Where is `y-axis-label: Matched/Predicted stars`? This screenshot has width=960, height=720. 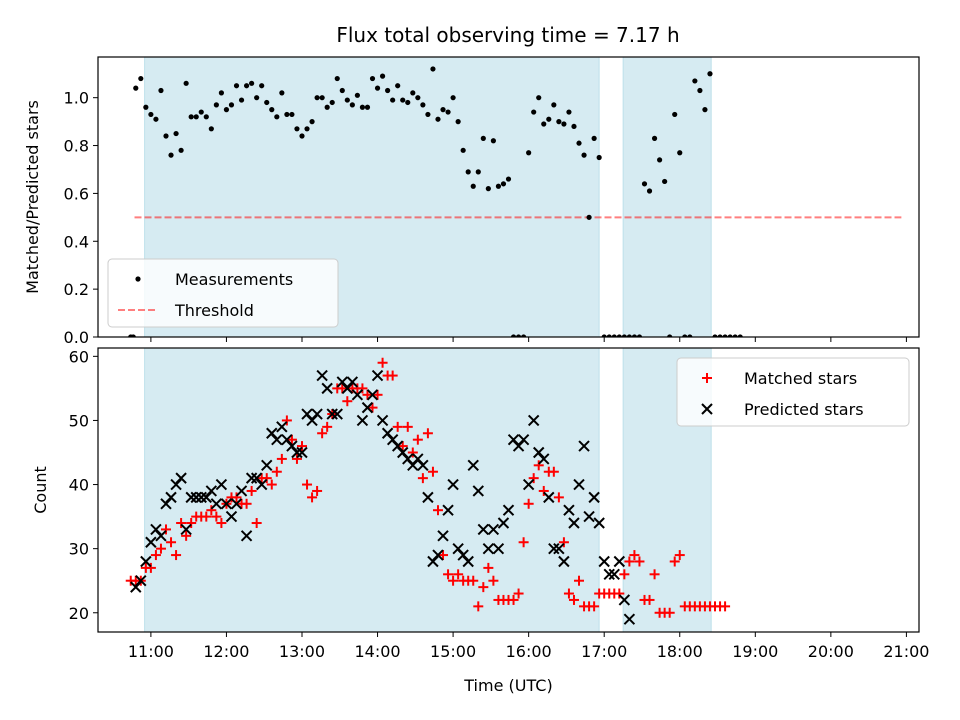
y-axis-label: Matched/Predicted stars is located at coordinates (32, 197).